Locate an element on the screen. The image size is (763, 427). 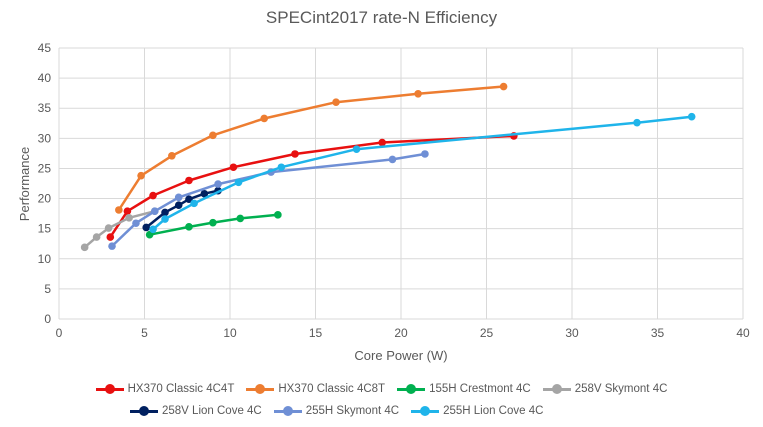
y-tick-label: 5 is located at coordinates (47, 289).